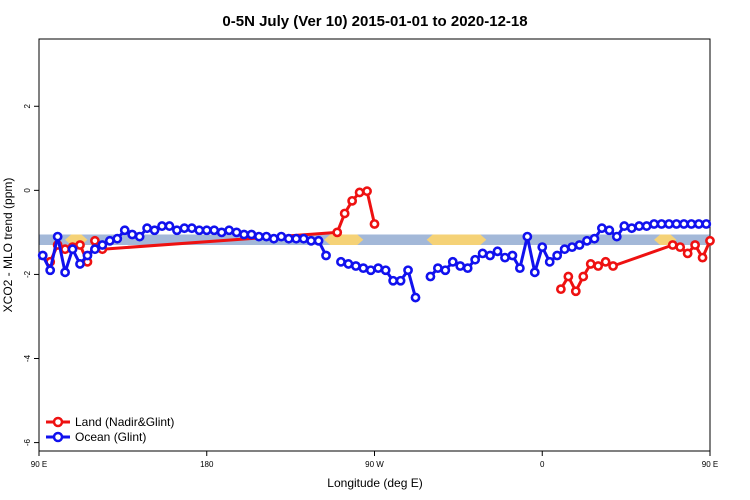 This screenshot has width=750, height=500. What do you see at coordinates (58, 437) in the screenshot?
I see `legend-ocean-marker` at bounding box center [58, 437].